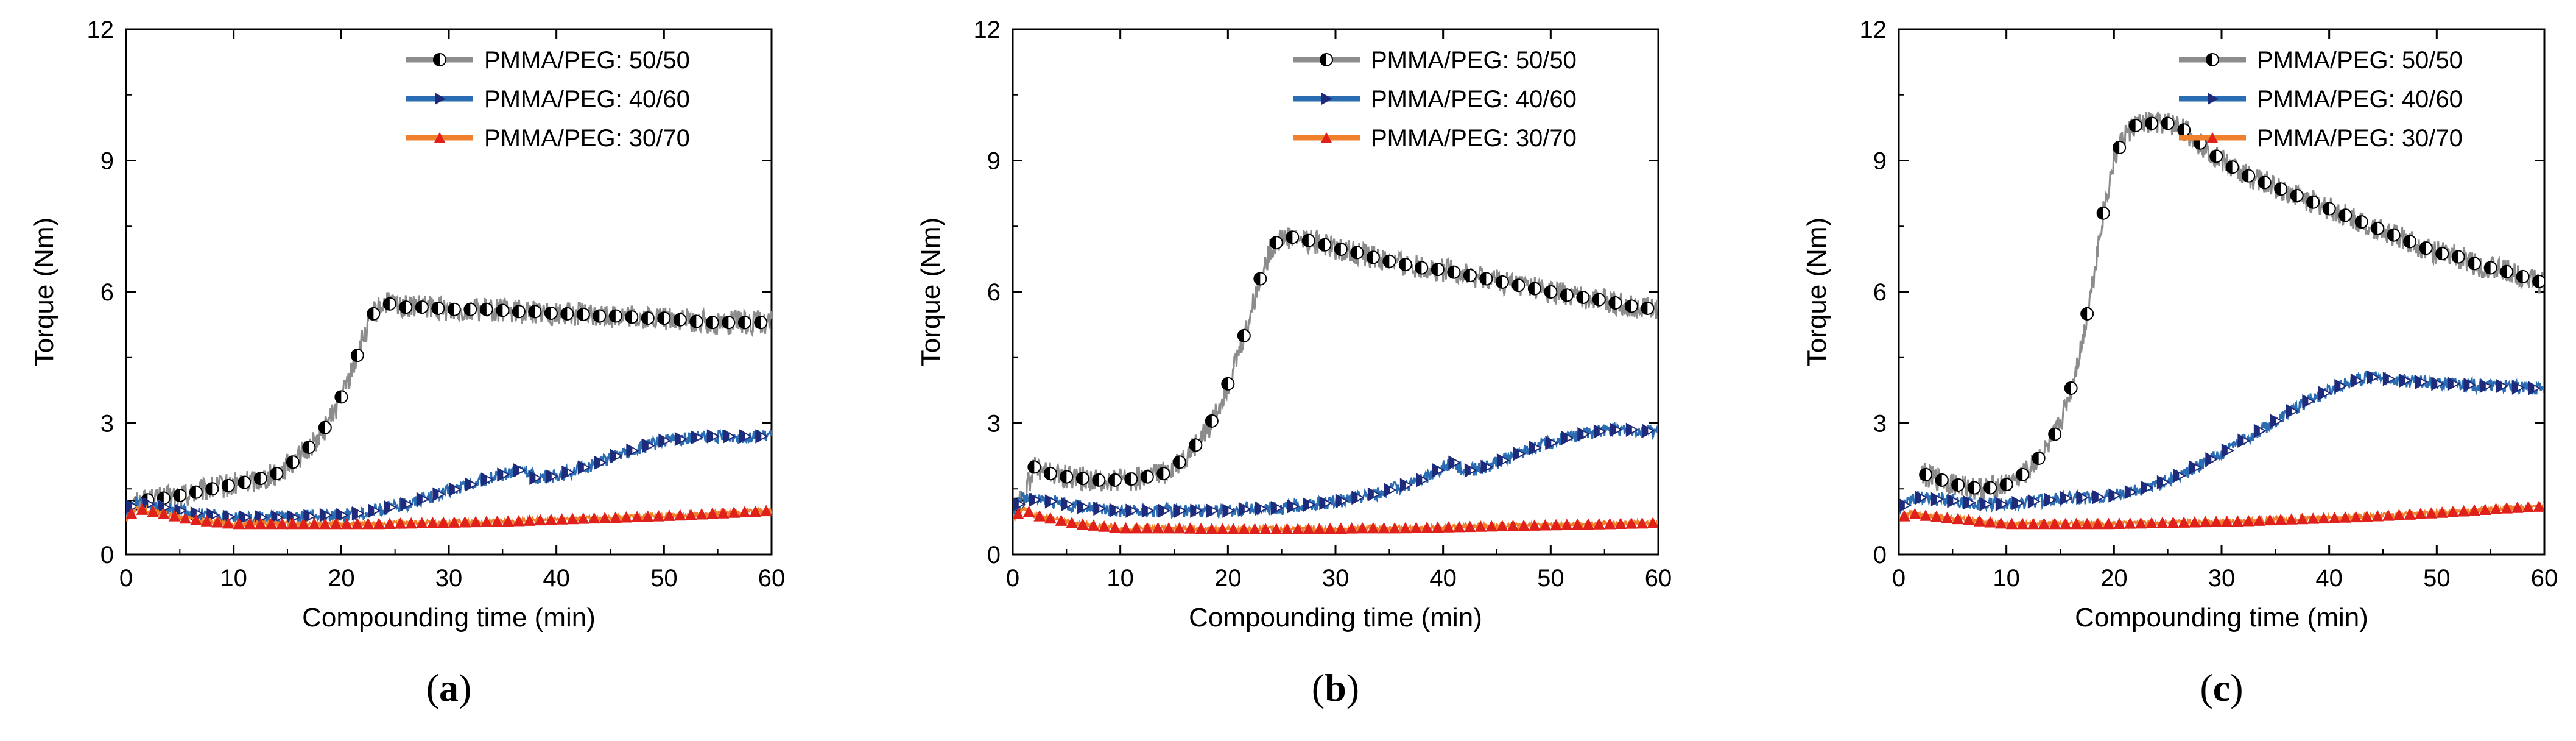 The width and height of the screenshot is (2576, 741). Describe the element at coordinates (107, 424) in the screenshot. I see `y-tick-label: 3` at that location.